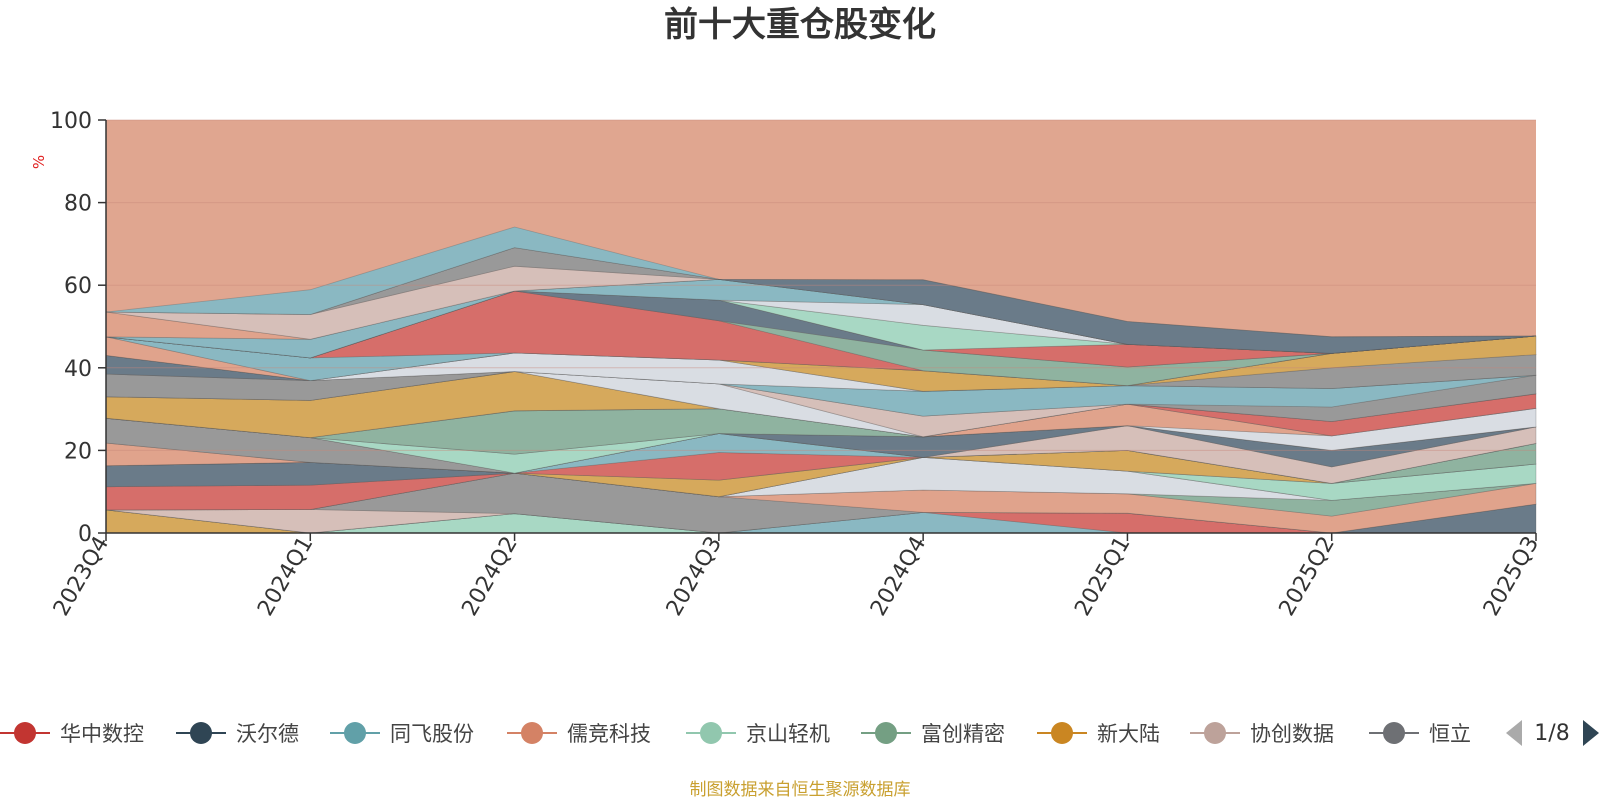 Image resolution: width=1600 pixels, height=800 pixels. I want to click on legend-label: 京山轻机, so click(788, 734).